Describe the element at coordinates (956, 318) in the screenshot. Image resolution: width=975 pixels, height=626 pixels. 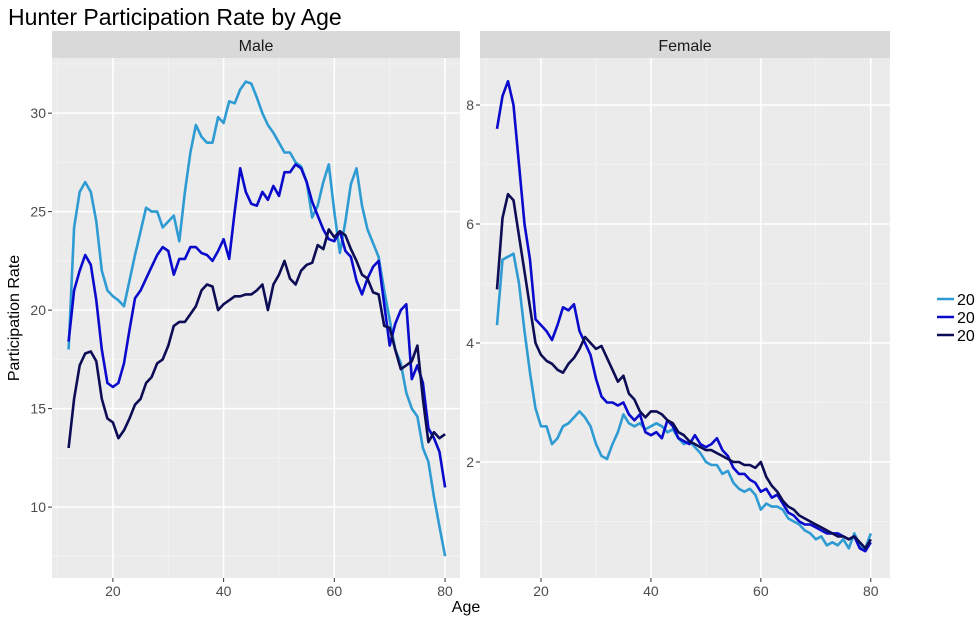
I see `legend: 200520152022` at that location.